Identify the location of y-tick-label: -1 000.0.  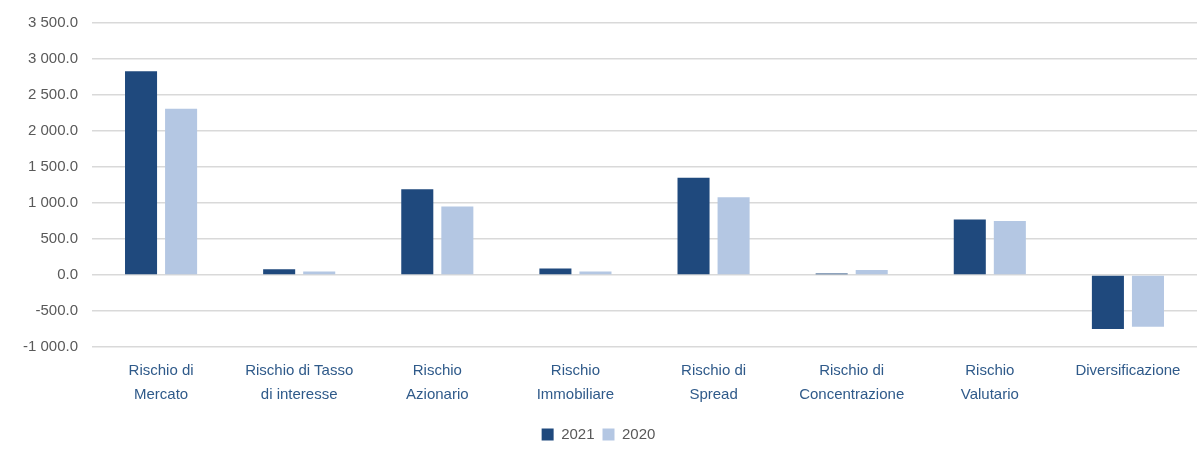
(50, 346).